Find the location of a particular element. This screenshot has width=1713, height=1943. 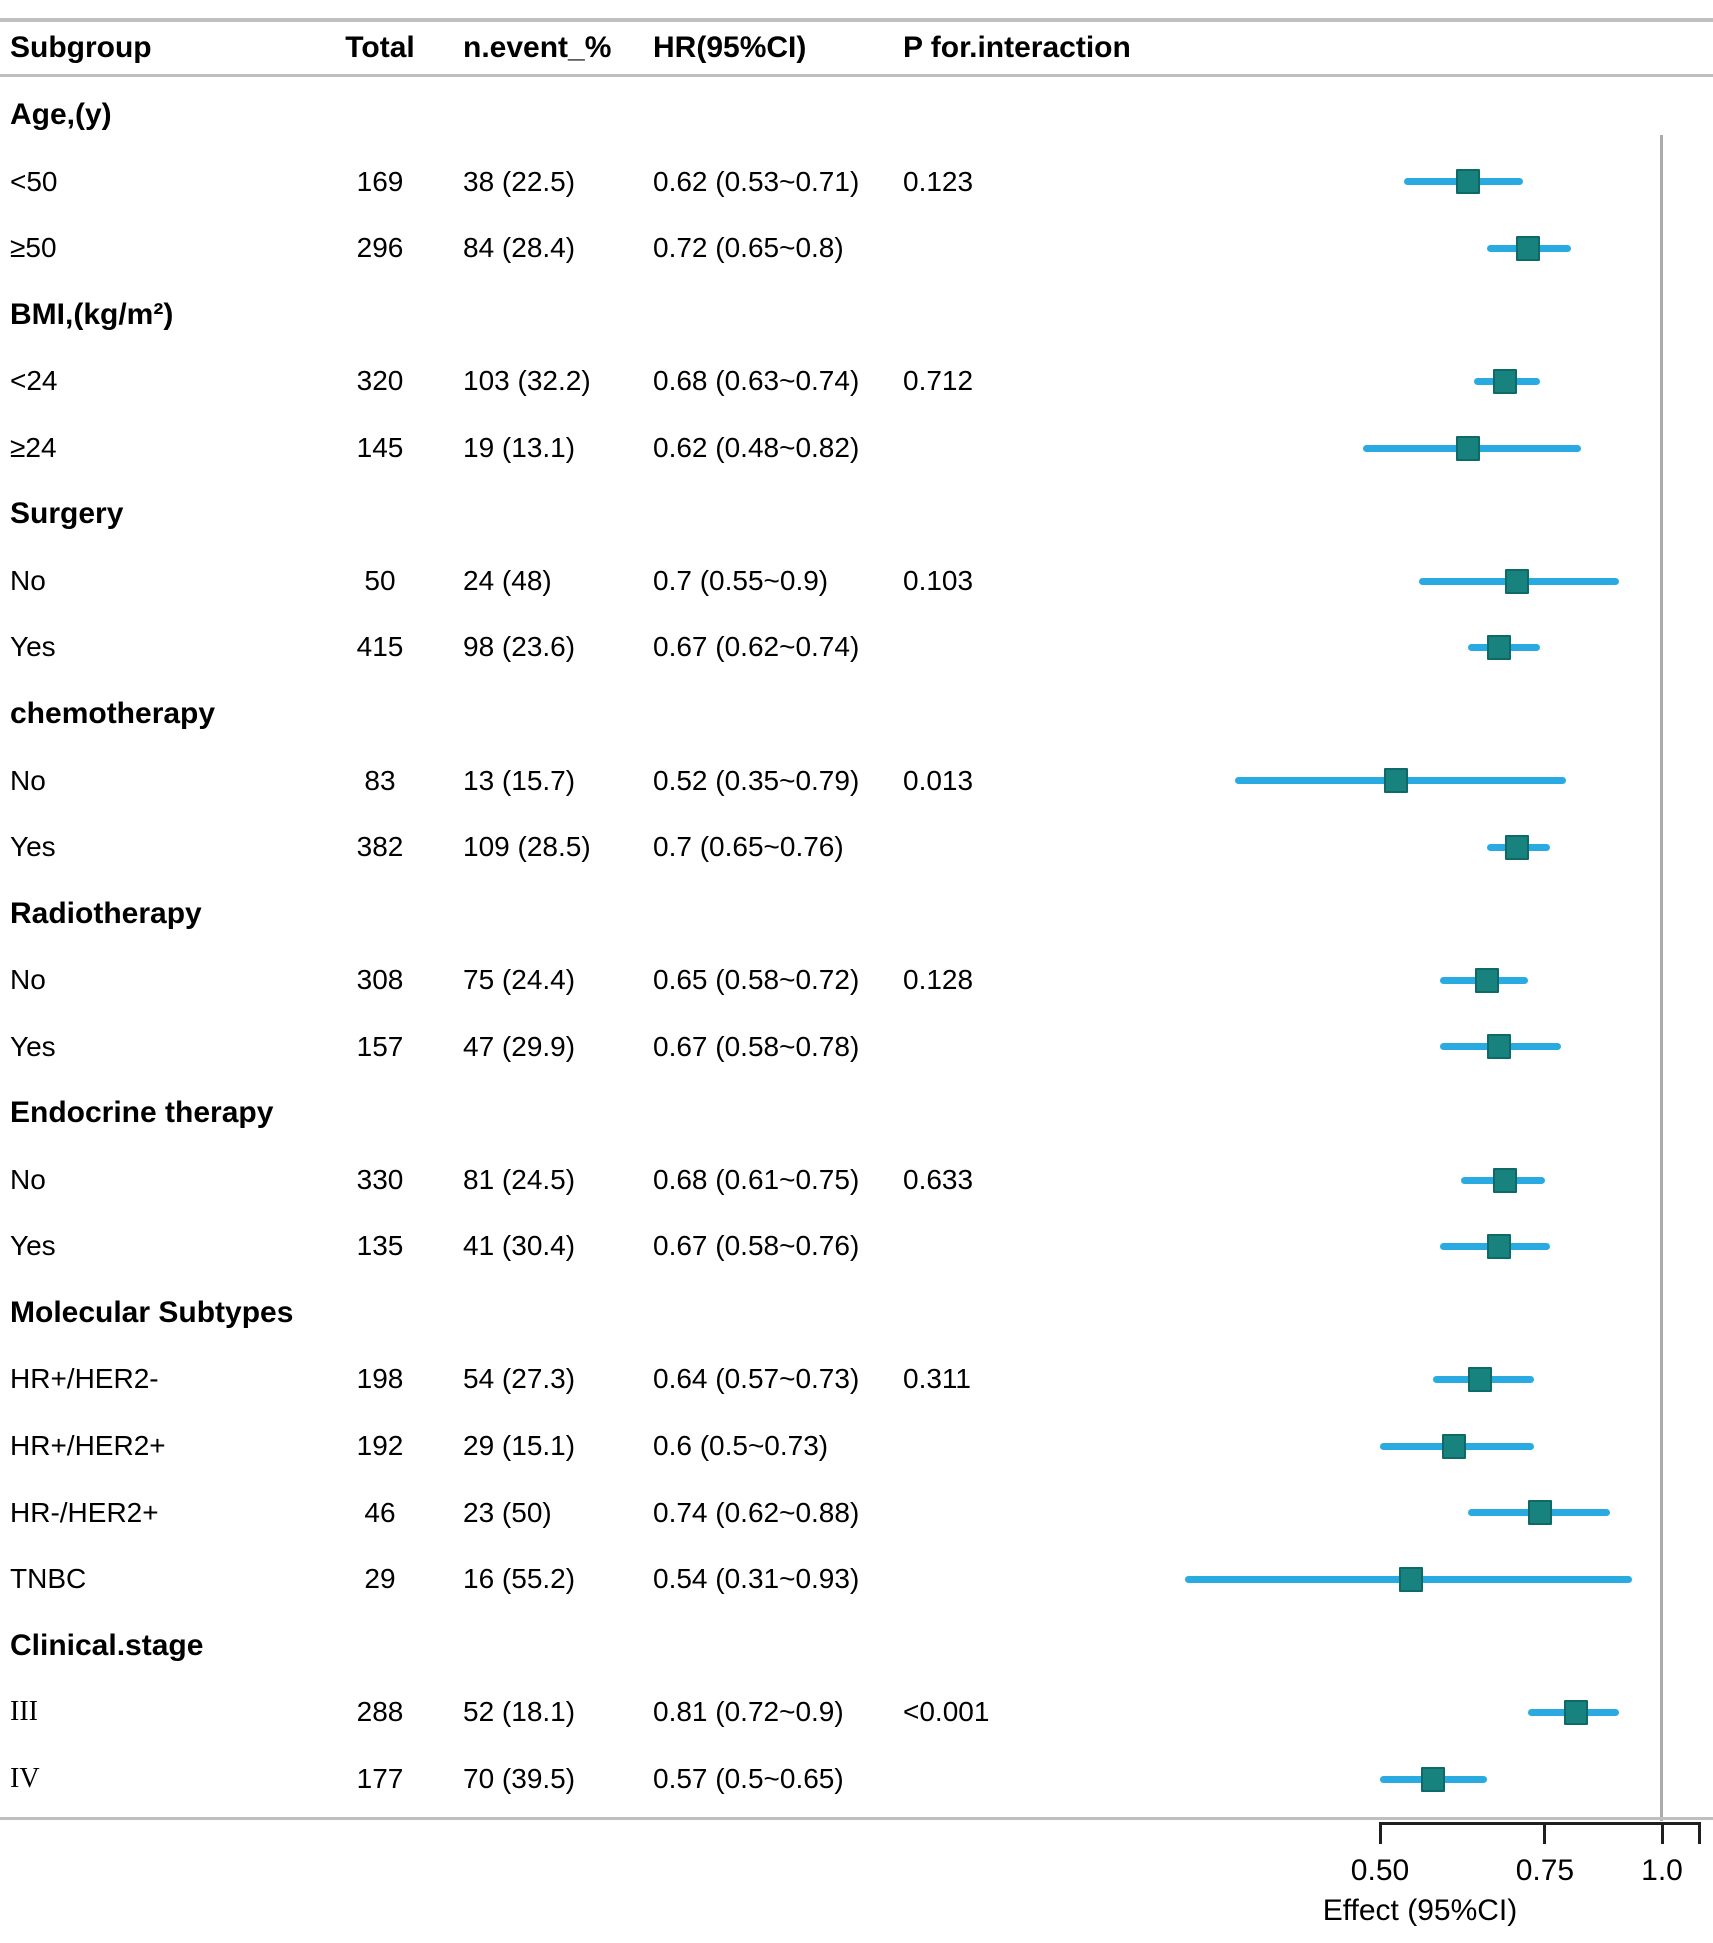

subgroup-data-row: Yes 135 41 (30.4) 0.67 (0.58~0.76) is located at coordinates (856, 1246).